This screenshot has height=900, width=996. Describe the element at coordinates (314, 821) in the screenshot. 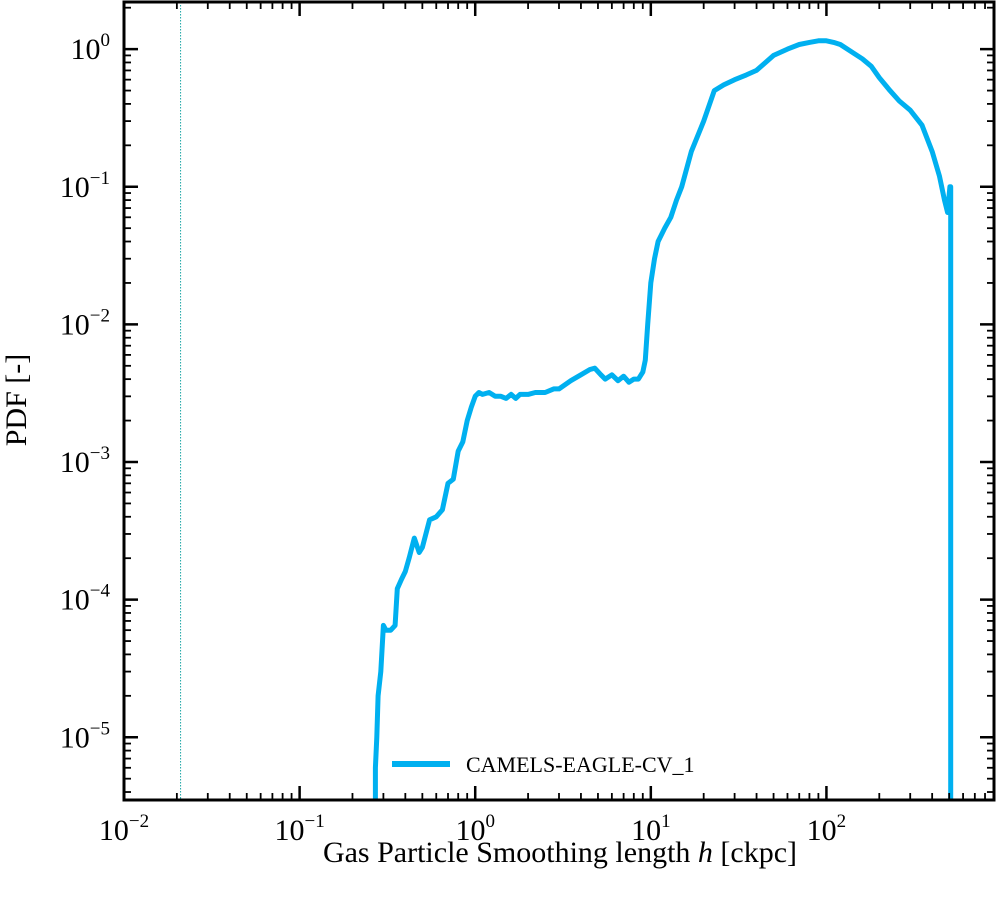

I see `x-tick-exponent: −1` at that location.